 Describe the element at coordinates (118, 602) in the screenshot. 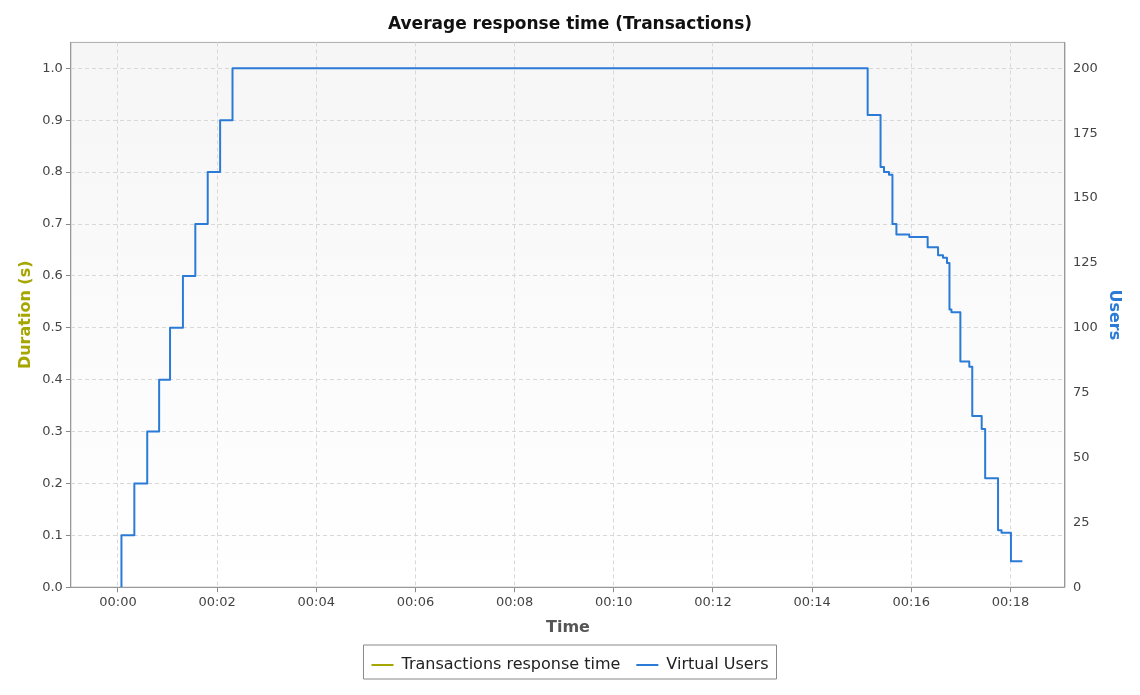

I see `x-tick-label: 00:00` at that location.